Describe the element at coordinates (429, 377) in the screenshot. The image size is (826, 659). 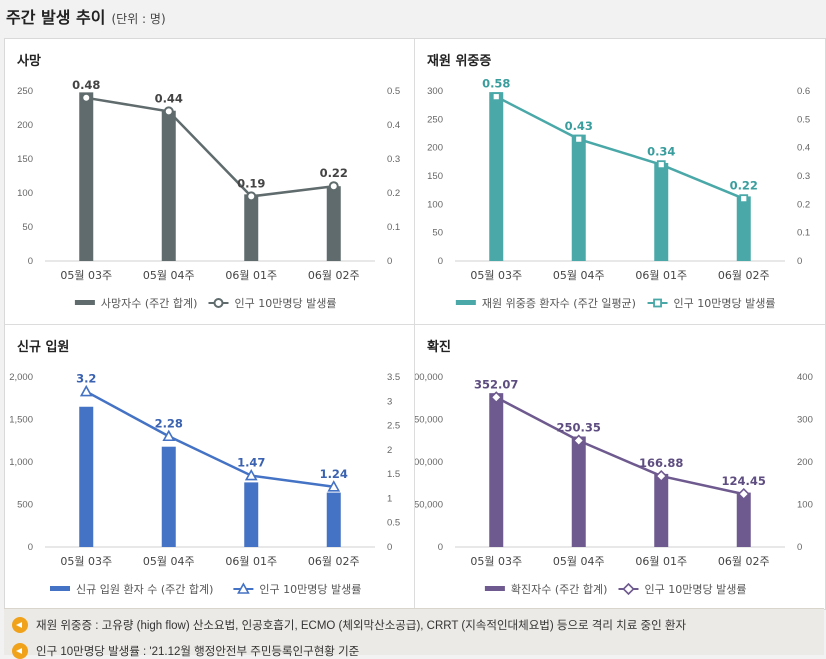
I see `y-tick-label: 200,000` at that location.